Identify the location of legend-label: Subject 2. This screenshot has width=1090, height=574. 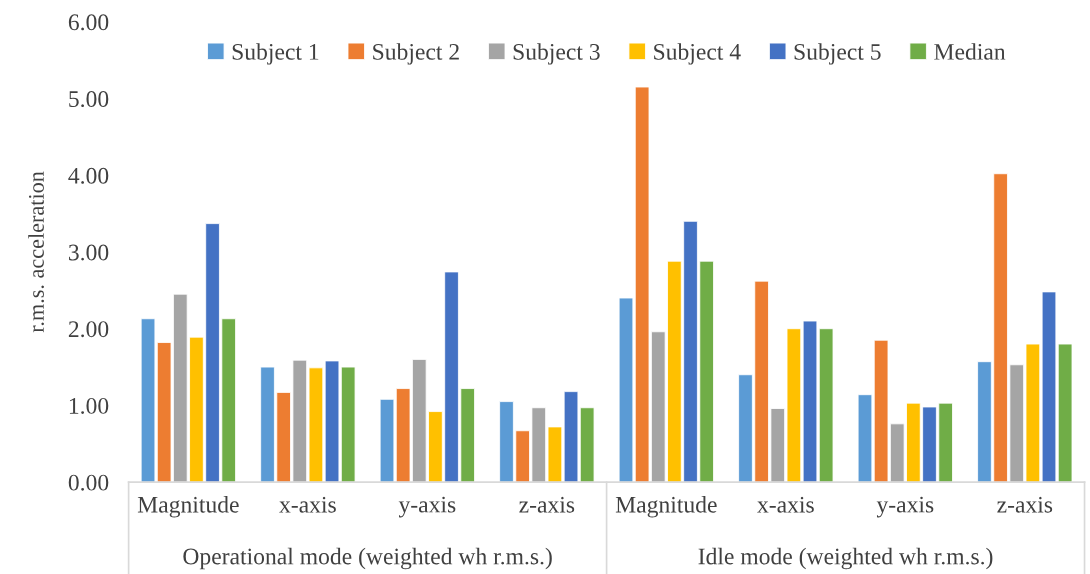
(416, 54).